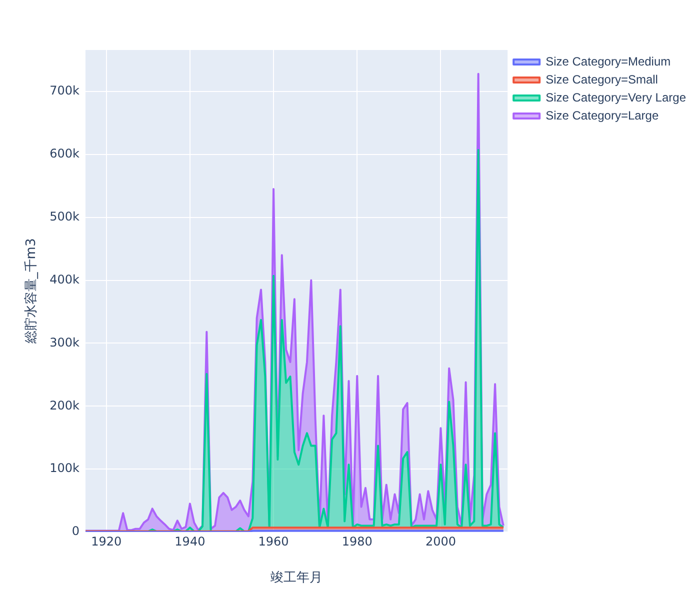  Describe the element at coordinates (65, 217) in the screenshot. I see `y-tick-label: 500k` at that location.